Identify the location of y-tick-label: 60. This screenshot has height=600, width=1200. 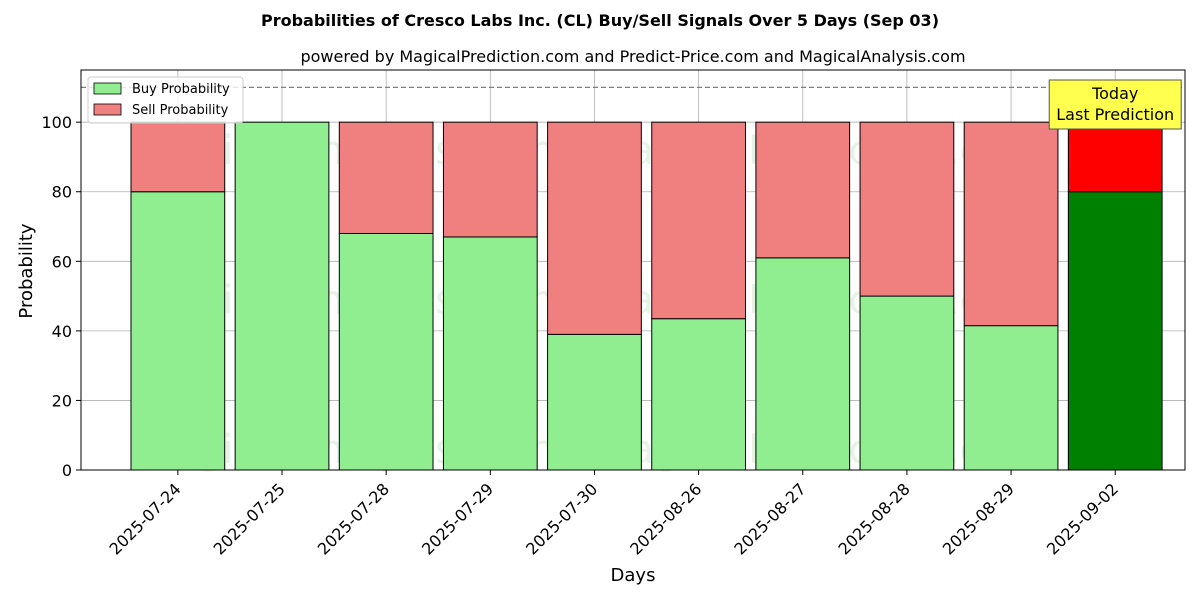
(62, 261).